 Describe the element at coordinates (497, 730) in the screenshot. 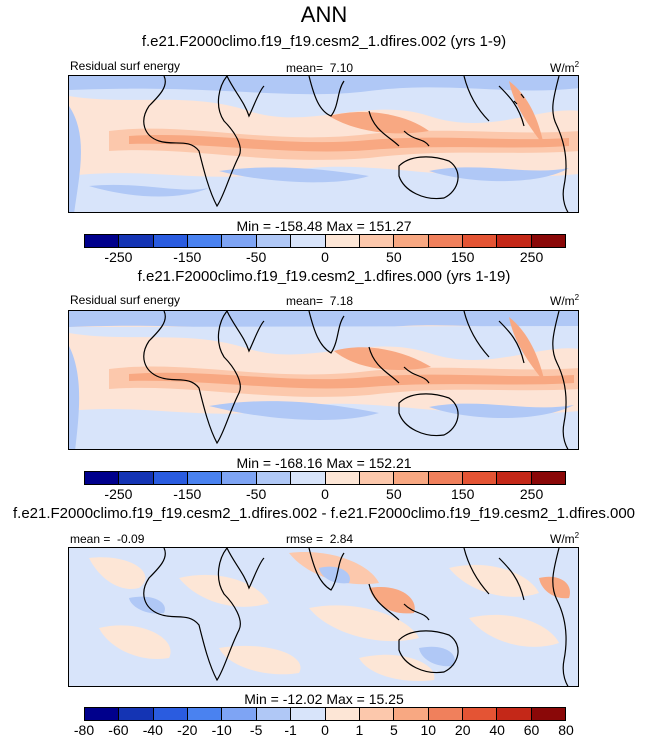

I see `colorbar-tick-label: 40` at that location.